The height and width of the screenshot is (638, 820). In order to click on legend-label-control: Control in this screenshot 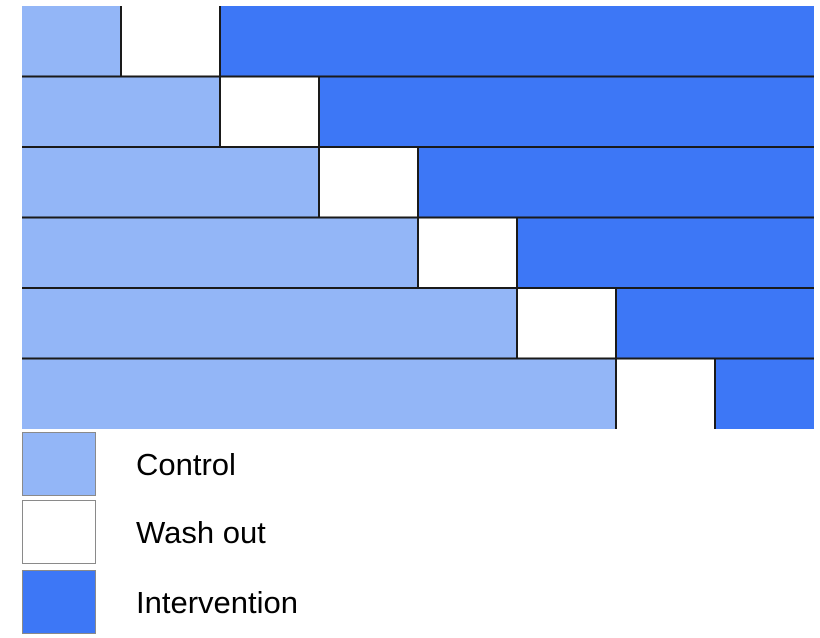, I will do `click(186, 464)`.